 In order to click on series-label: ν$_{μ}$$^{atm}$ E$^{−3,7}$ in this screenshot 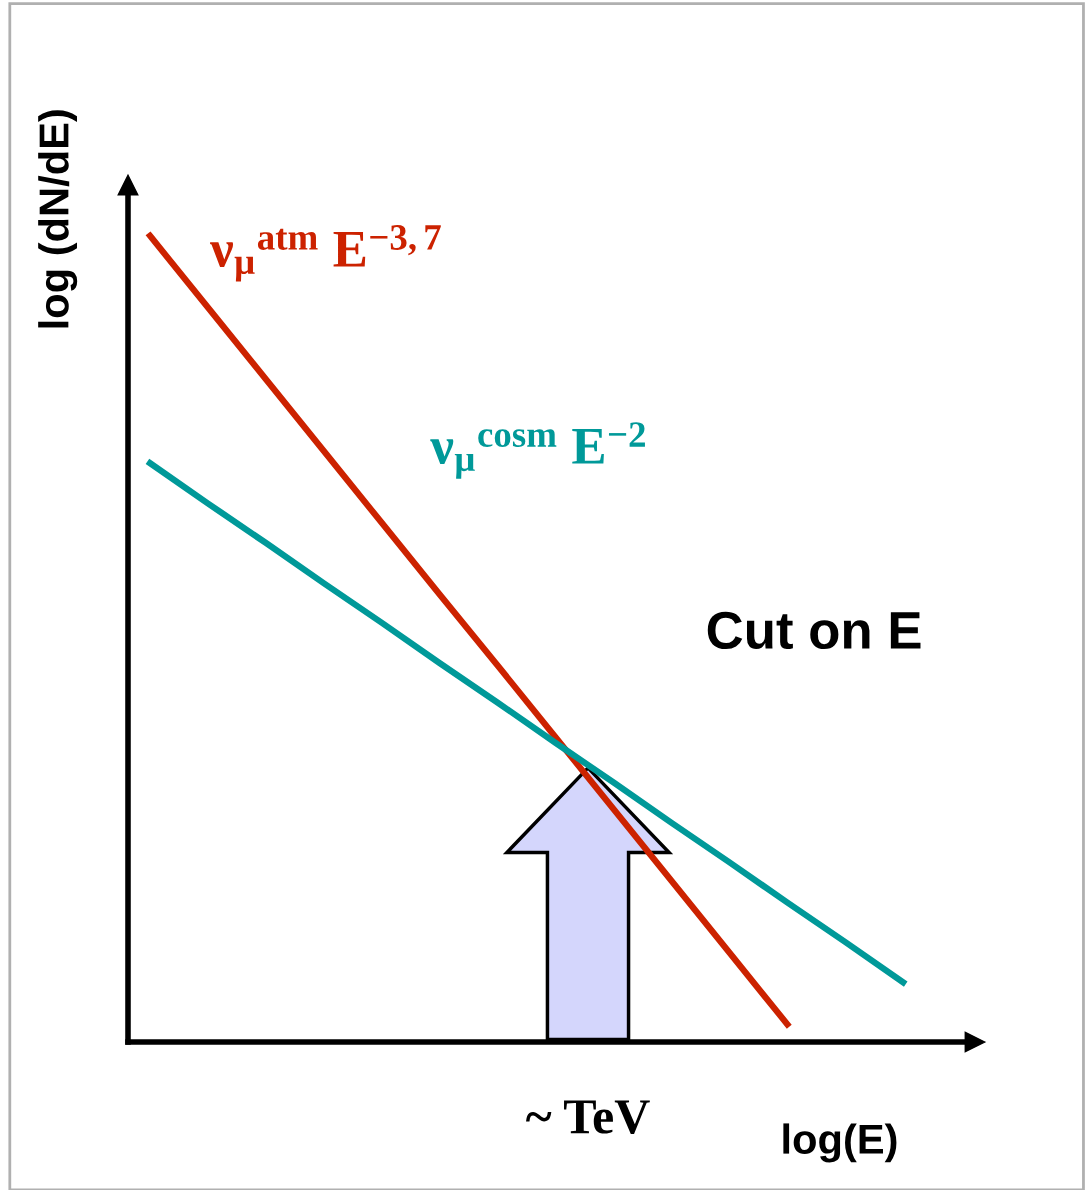, I will do `click(325, 253)`.